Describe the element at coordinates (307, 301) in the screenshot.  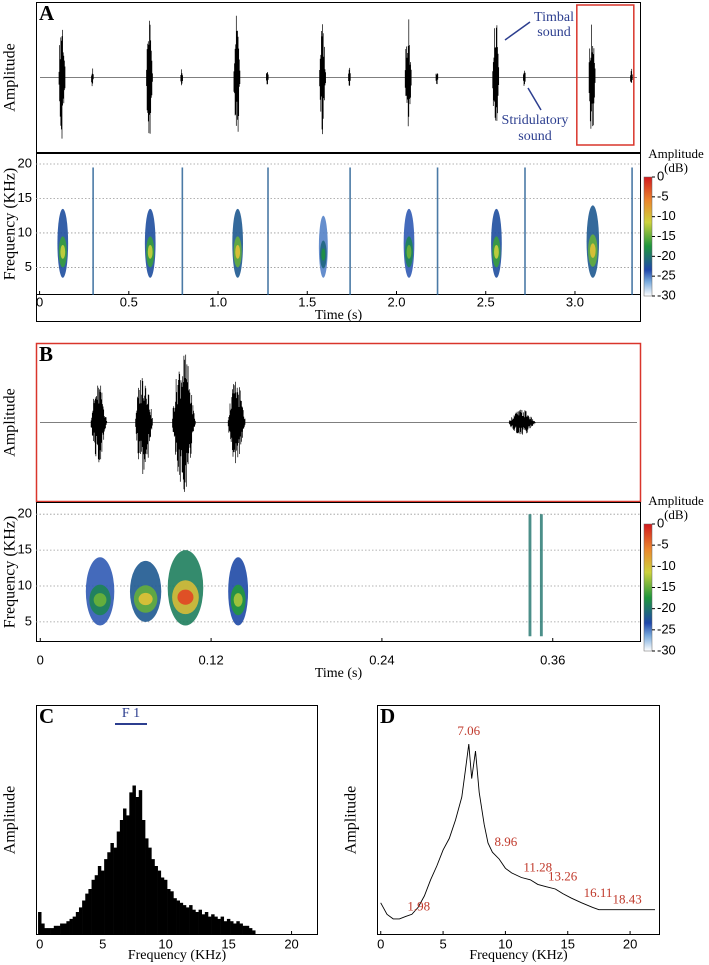
I see `x-tick-label: 1.5` at that location.